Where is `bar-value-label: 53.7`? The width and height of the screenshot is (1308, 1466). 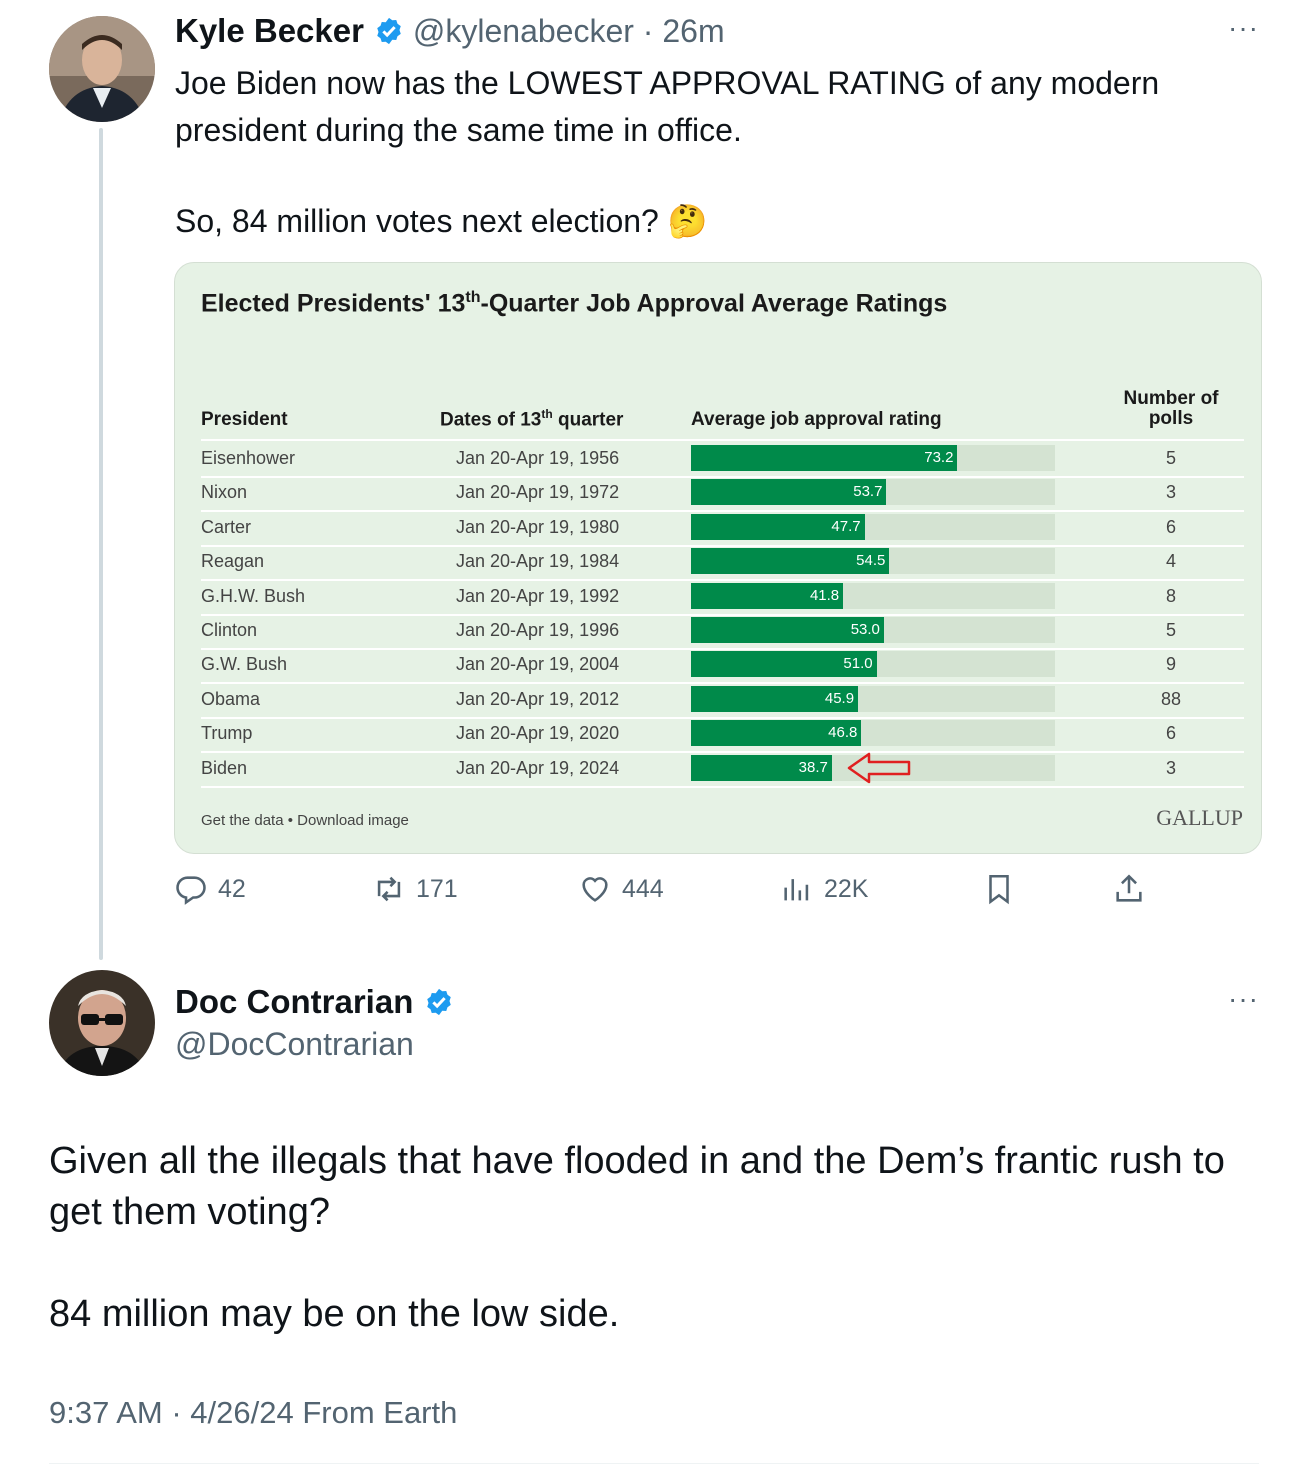 bar-value-label: 53.7 is located at coordinates (868, 492).